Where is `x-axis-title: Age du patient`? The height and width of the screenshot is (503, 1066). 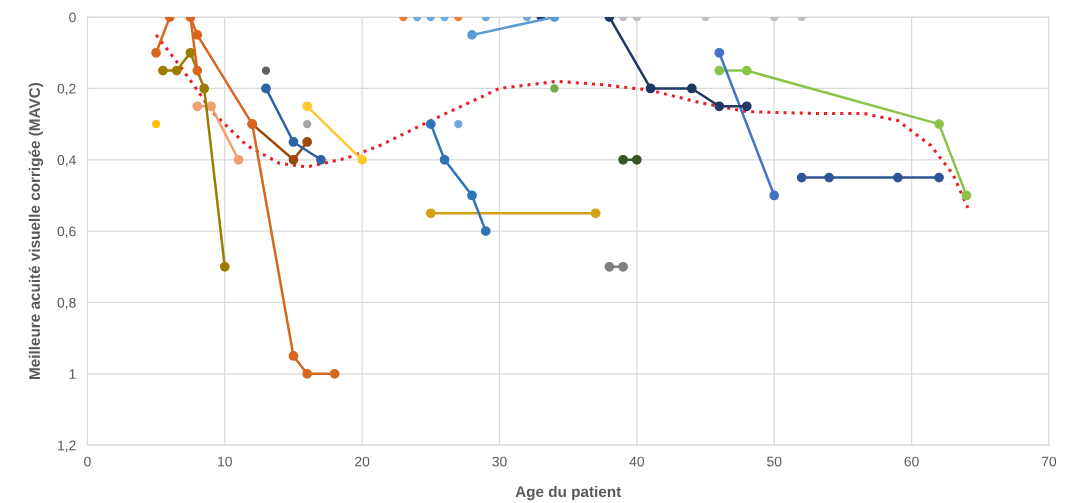 x-axis-title: Age du patient is located at coordinates (568, 493).